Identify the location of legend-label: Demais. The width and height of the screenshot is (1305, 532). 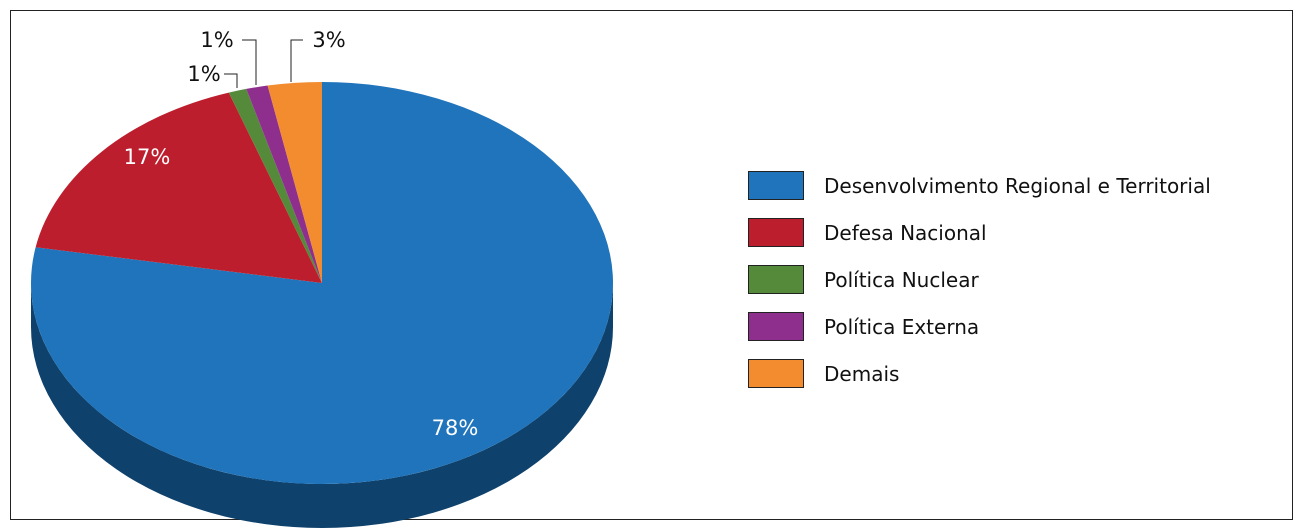
(862, 373).